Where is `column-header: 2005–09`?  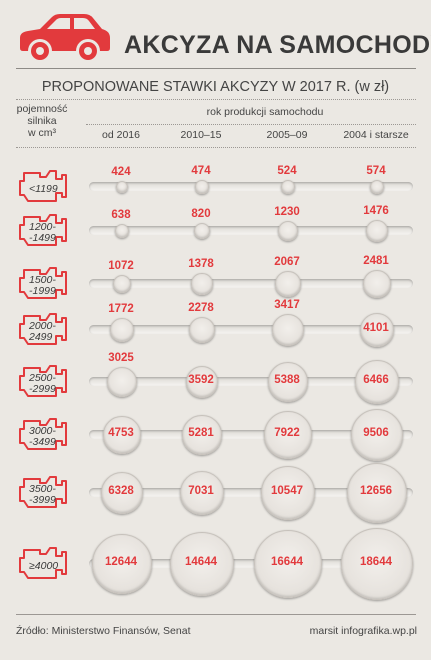 column-header: 2005–09 is located at coordinates (287, 135).